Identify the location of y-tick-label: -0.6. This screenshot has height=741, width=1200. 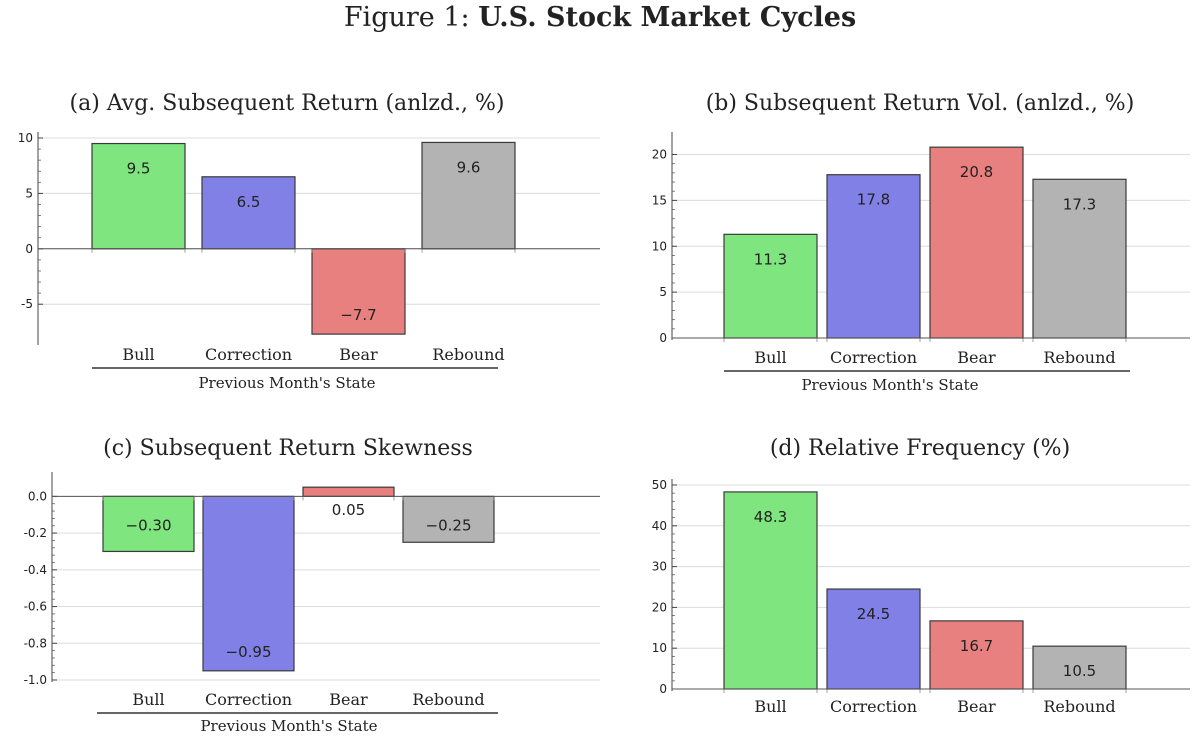
(35, 607).